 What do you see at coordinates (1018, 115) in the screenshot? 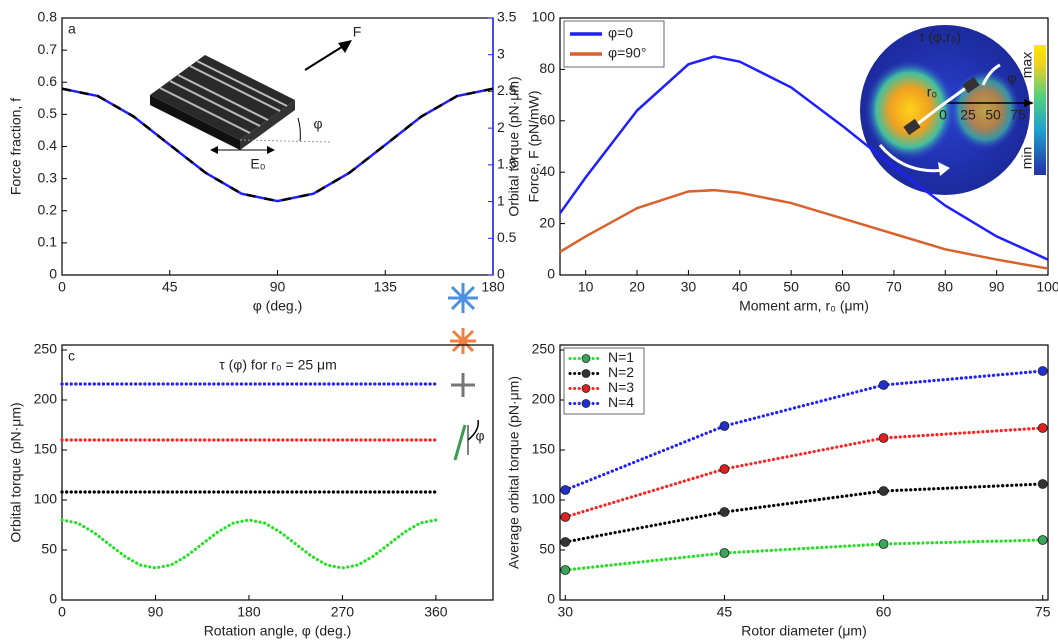
I see `annotation: 75` at bounding box center [1018, 115].